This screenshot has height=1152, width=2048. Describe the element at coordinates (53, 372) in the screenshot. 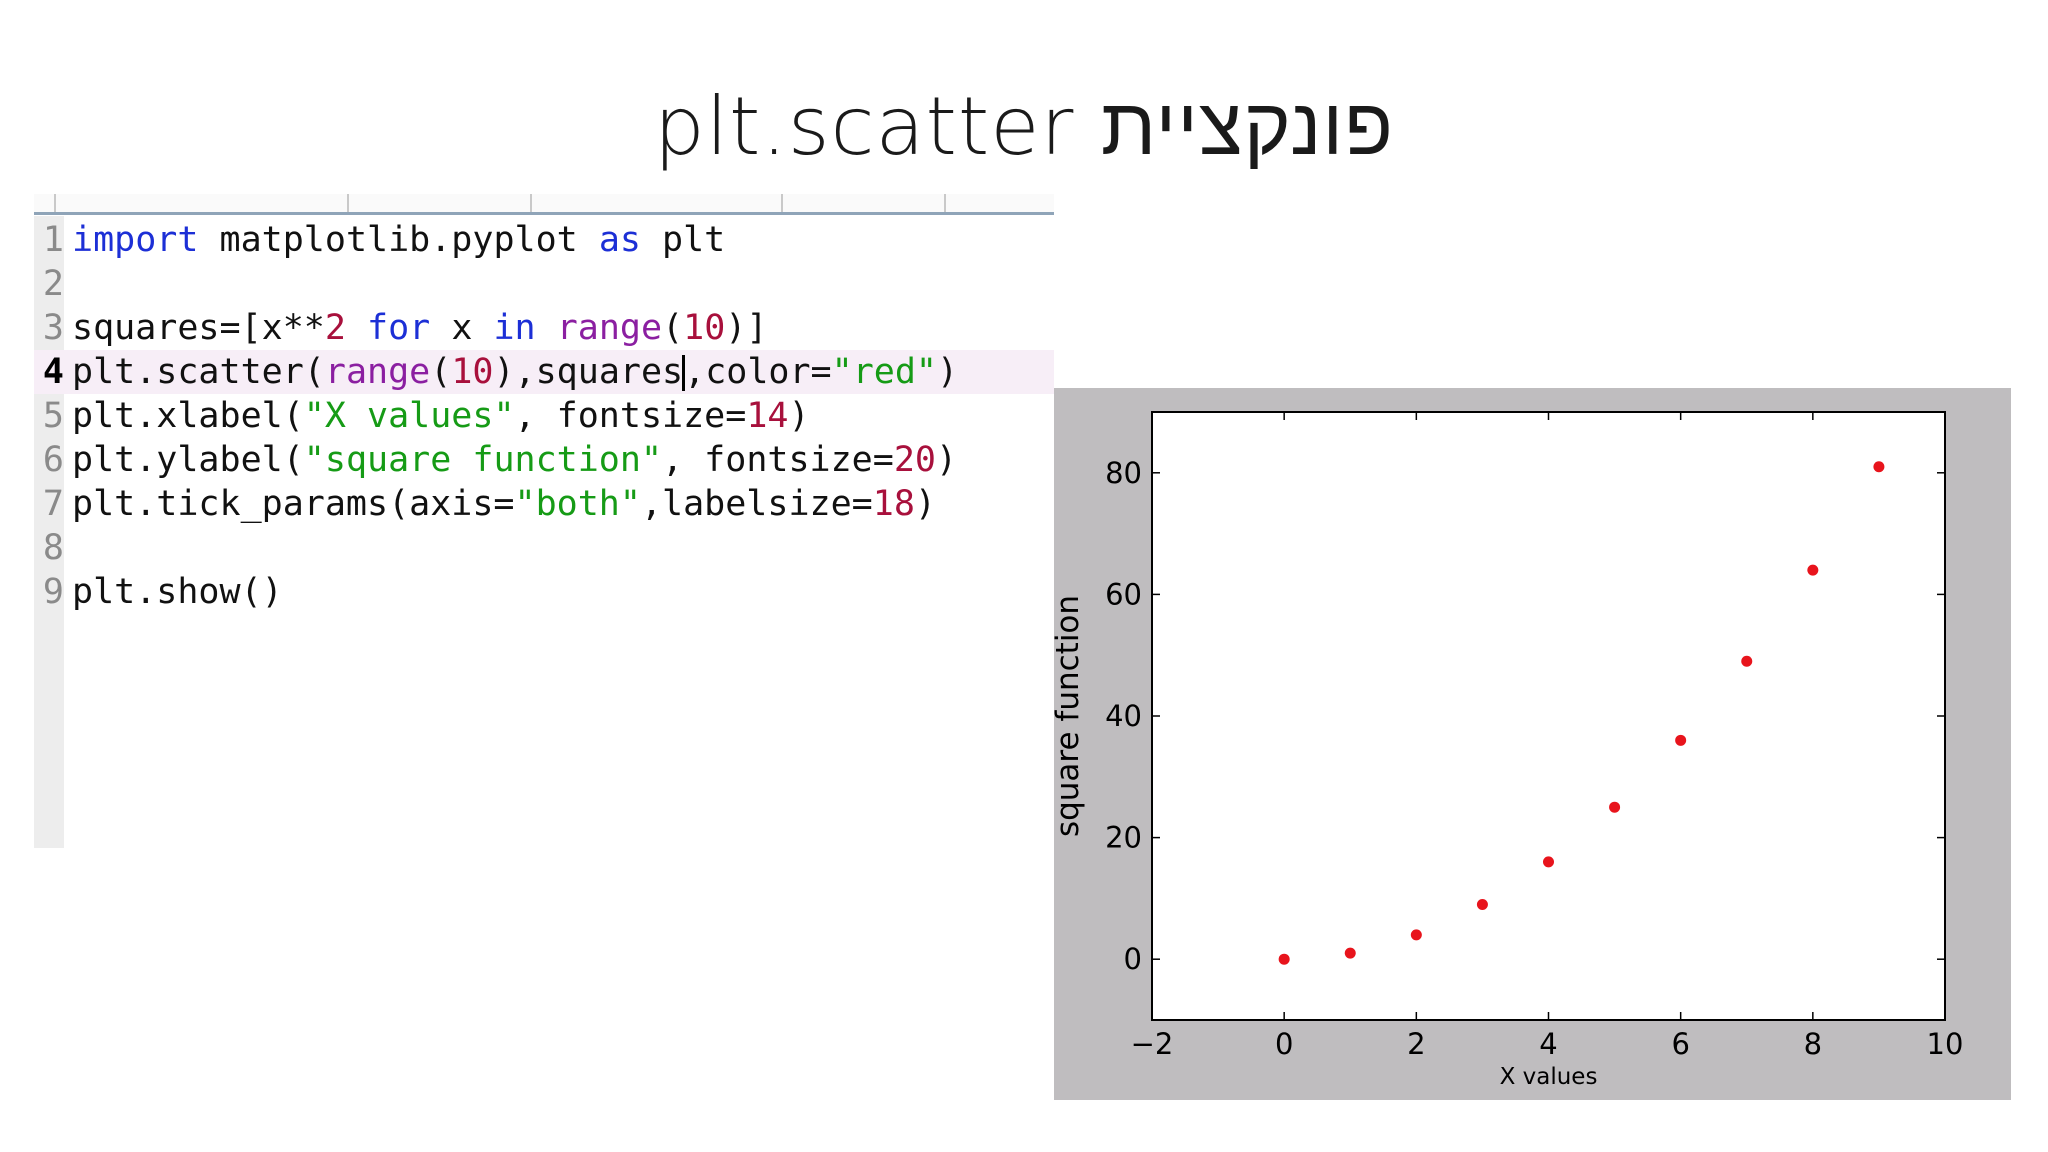

I see `line-number: 4` at that location.